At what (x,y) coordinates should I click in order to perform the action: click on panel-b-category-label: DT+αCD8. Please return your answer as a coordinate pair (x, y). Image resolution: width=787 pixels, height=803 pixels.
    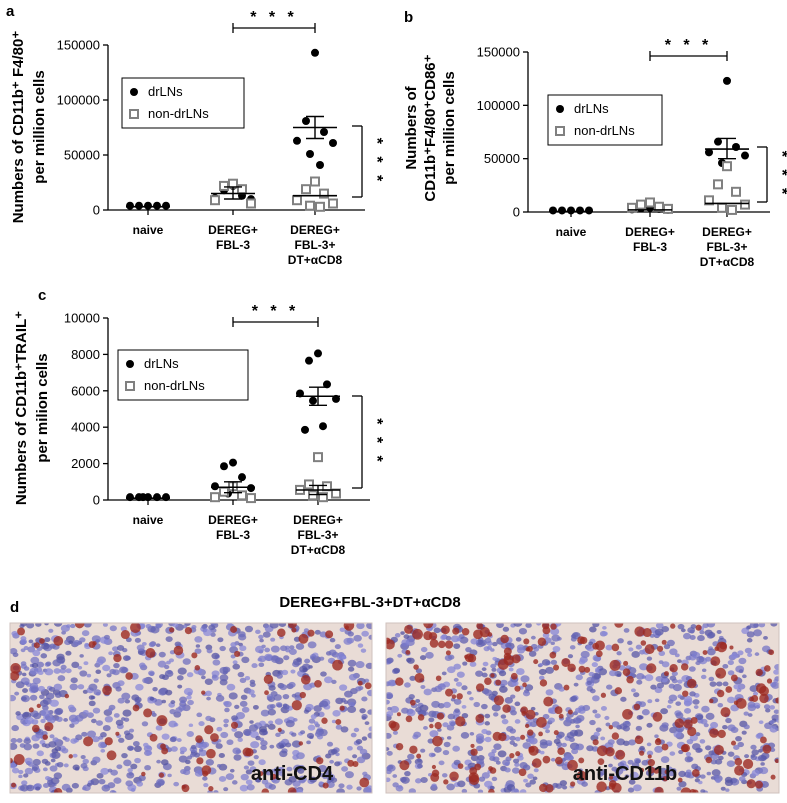
    Looking at the image, I should click on (727, 262).